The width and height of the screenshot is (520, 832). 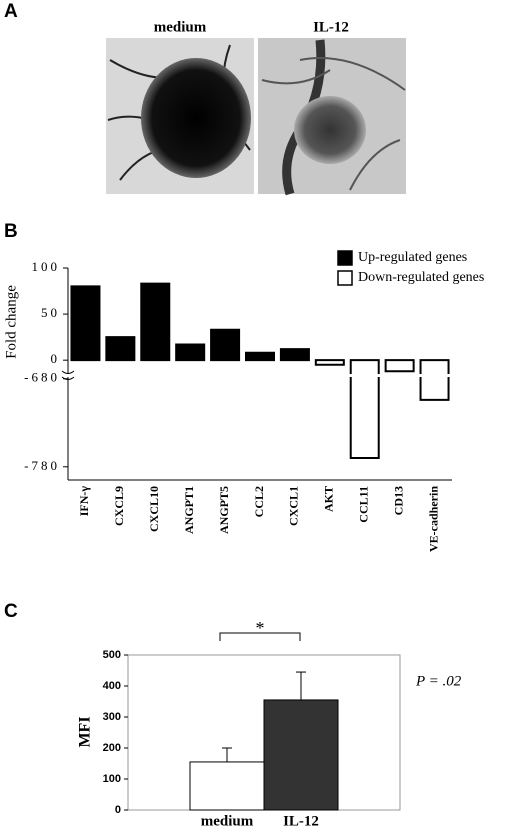 What do you see at coordinates (84, 501) in the screenshot?
I see `x-tick-label: IFN-γ` at bounding box center [84, 501].